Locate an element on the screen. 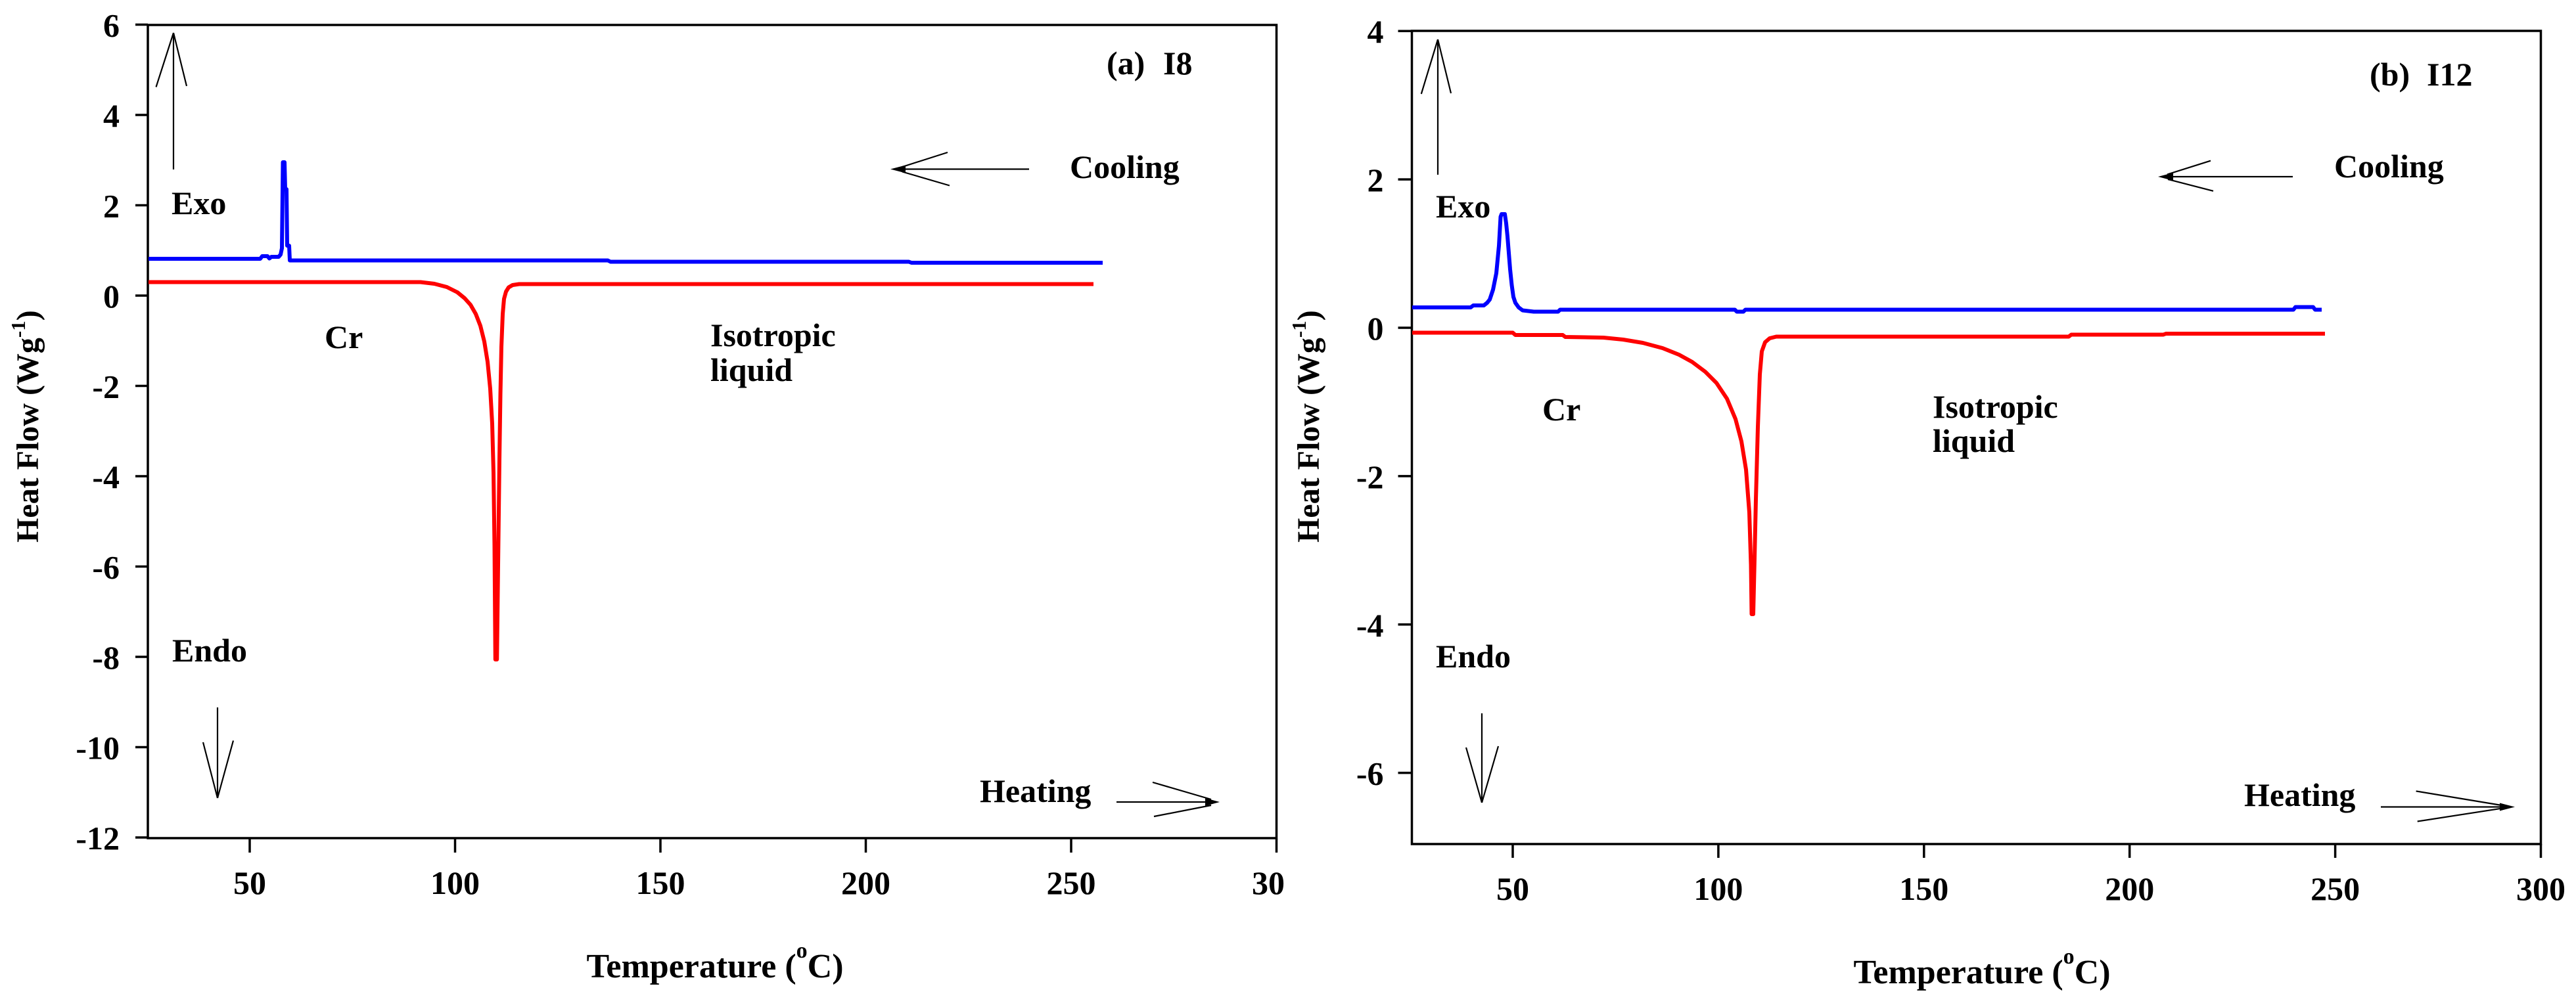  svg-text: -12 is located at coordinates (98, 838).